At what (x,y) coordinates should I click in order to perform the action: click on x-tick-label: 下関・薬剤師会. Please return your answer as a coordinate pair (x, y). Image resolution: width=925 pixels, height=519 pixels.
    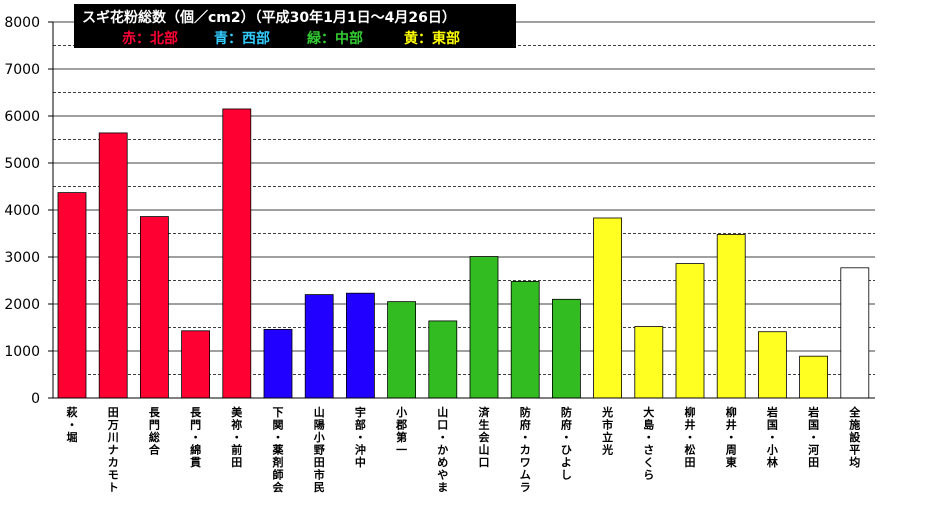
    Looking at the image, I should click on (278, 450).